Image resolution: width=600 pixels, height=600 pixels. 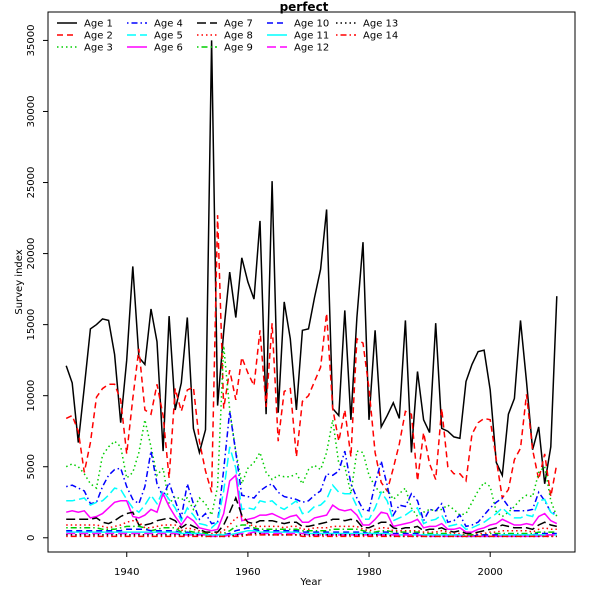 I want to click on x-tick-label: 1980, so click(x=368, y=572).